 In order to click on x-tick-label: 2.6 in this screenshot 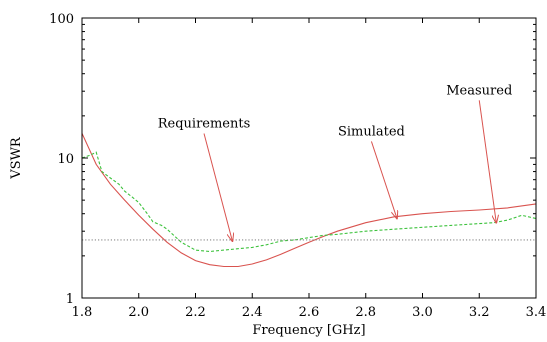, I will do `click(309, 312)`.